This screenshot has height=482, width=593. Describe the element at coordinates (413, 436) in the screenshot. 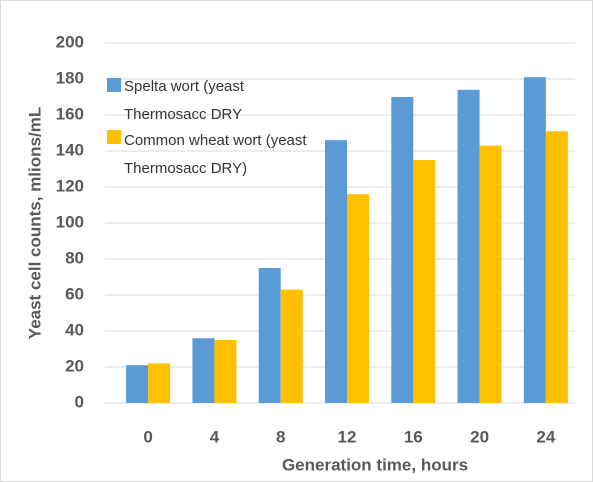

I see `x-tick-label: 16` at that location.